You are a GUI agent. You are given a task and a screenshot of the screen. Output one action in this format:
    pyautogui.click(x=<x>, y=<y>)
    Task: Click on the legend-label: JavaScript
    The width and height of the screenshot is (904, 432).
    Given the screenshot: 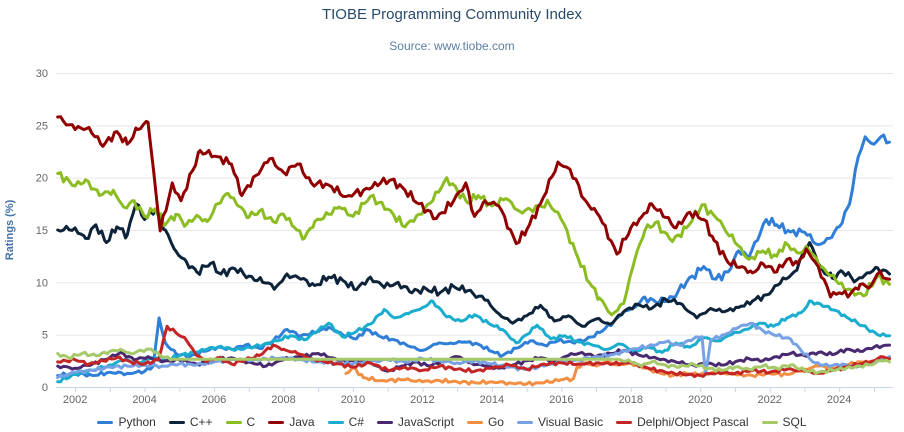 What is the action you would take?
    pyautogui.click(x=425, y=422)
    